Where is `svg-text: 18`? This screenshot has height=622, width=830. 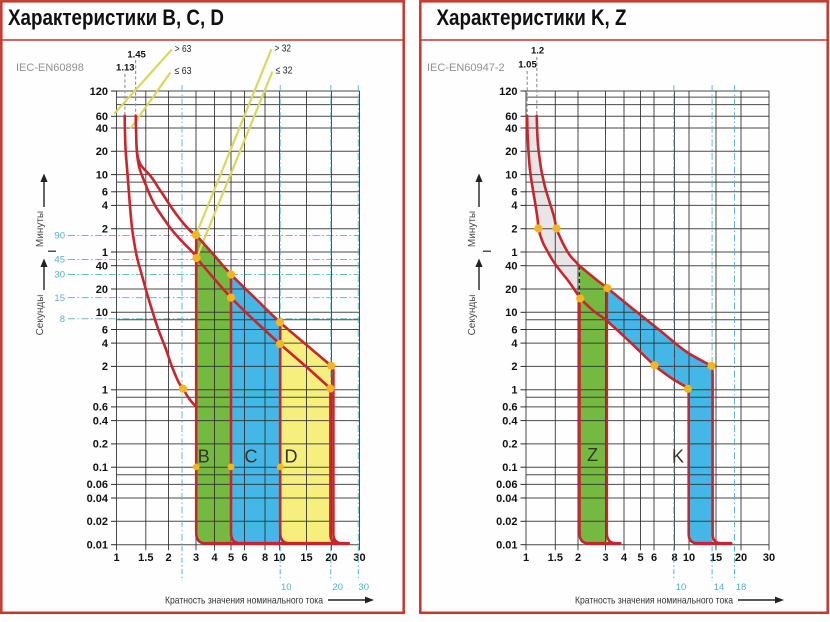
svg-text: 18 is located at coordinates (741, 587).